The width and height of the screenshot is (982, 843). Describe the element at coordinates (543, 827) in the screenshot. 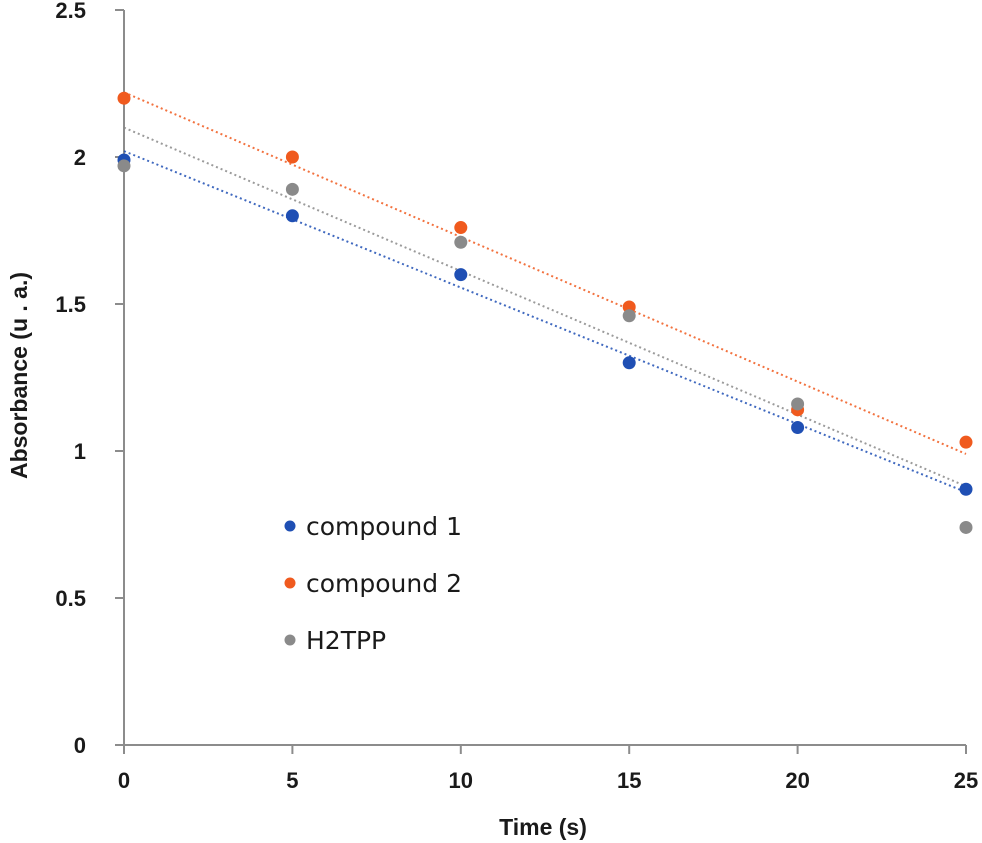

I see `x-axis-title: Time (s)` at that location.